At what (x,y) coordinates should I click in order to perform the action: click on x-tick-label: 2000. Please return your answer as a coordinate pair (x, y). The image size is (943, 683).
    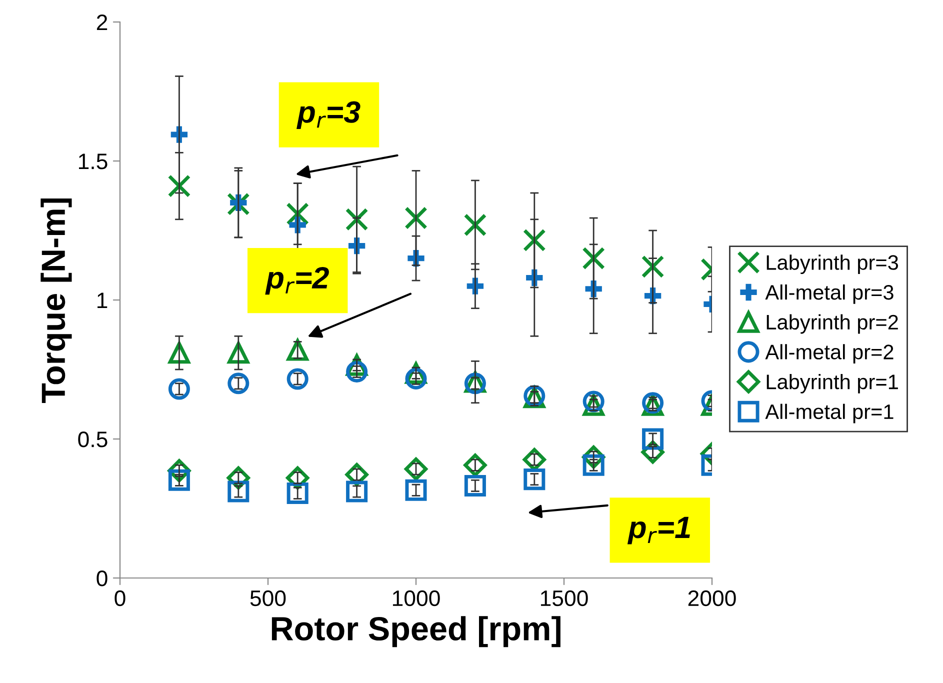
    Looking at the image, I should click on (712, 598).